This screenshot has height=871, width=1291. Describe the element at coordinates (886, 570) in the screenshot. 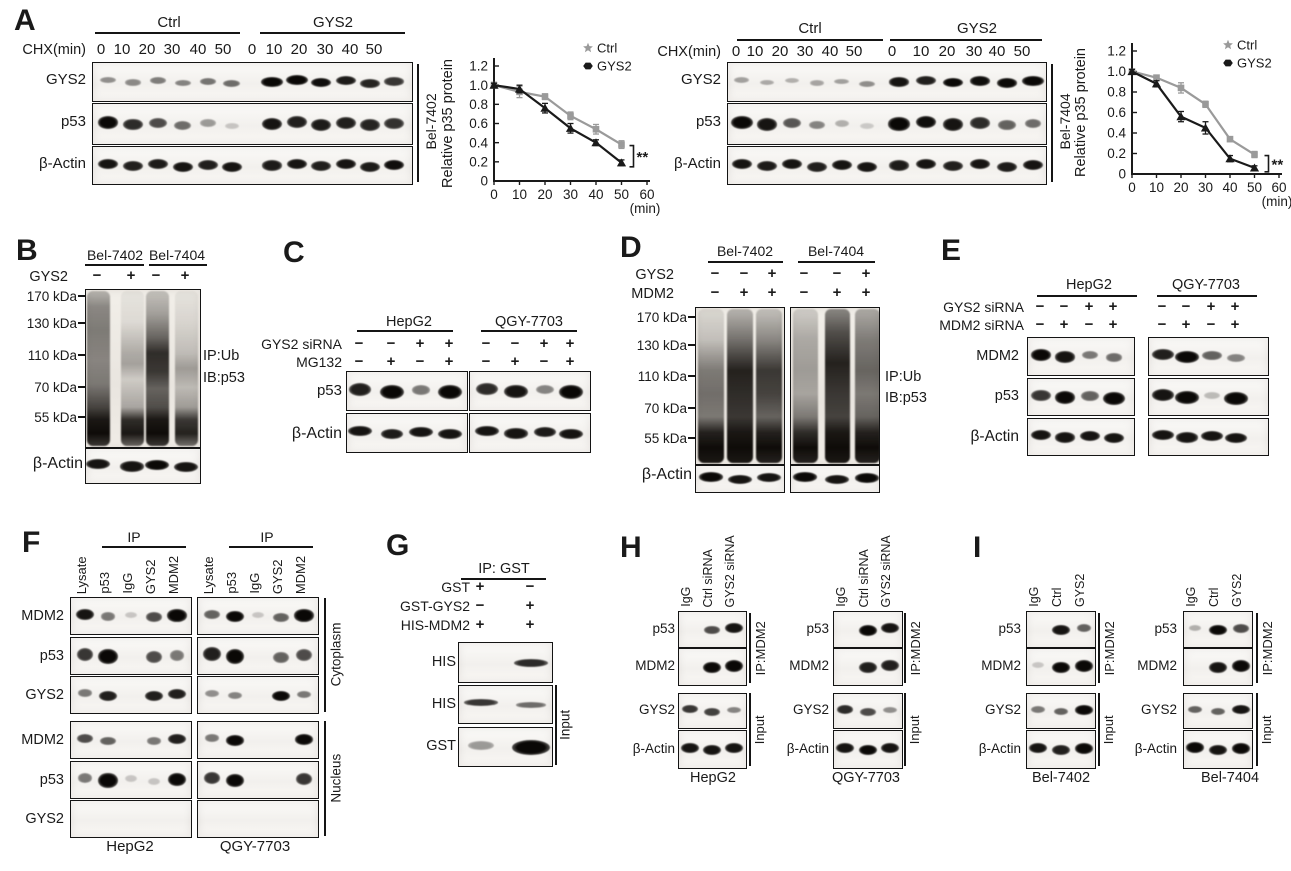

I see `lane-label: GYS2 siRNA` at that location.